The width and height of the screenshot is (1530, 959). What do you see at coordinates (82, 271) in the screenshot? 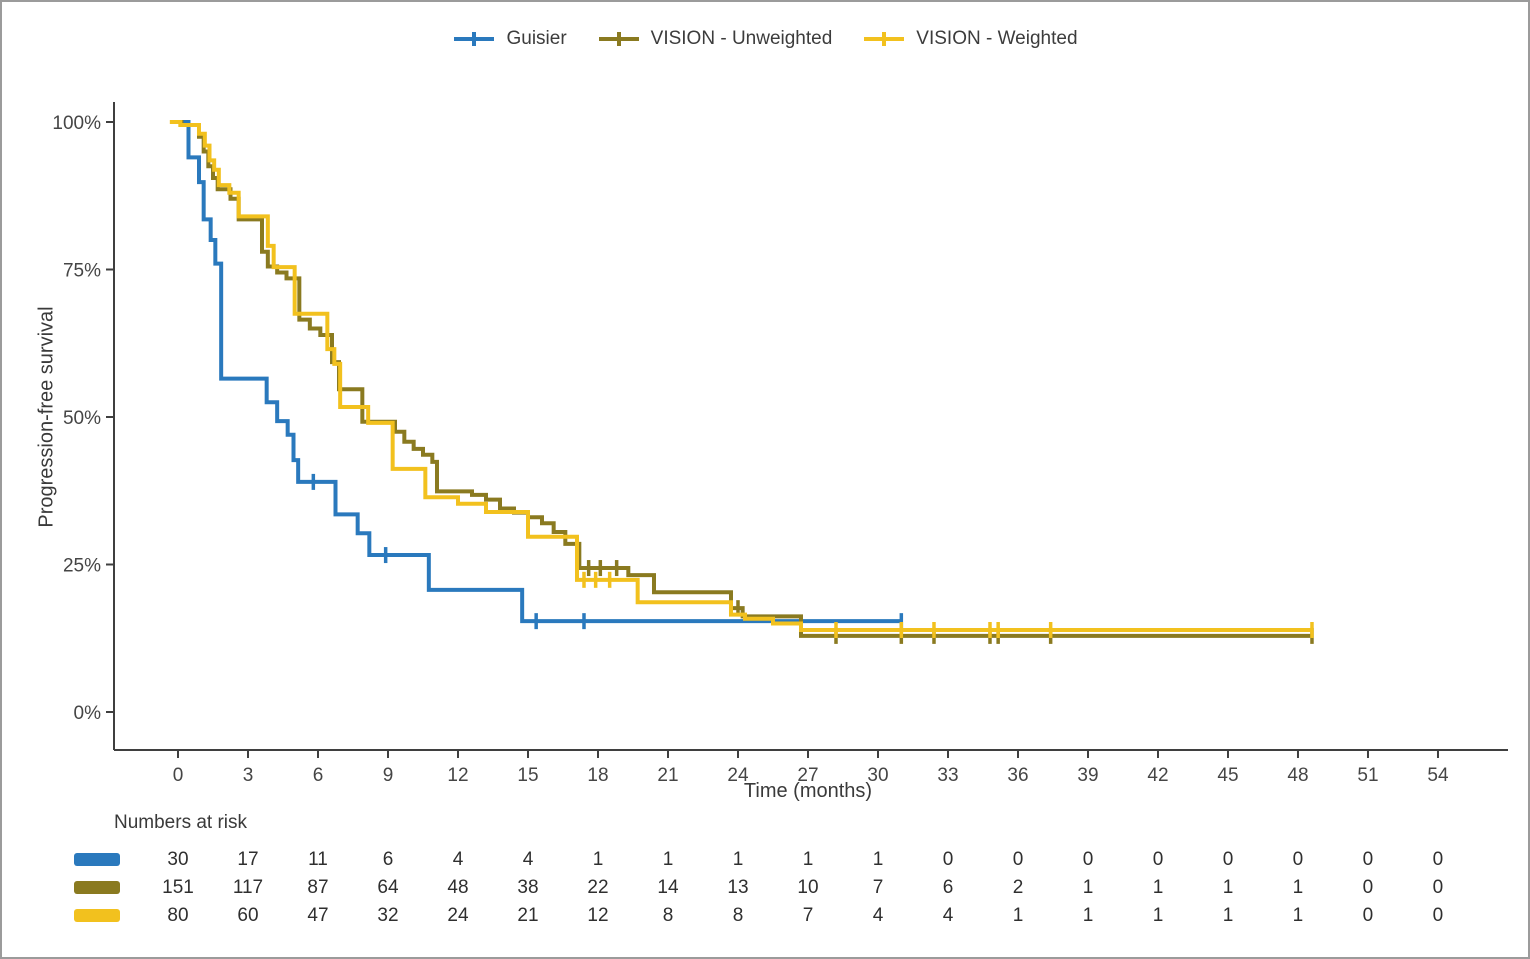
I see `y-tick-label: 75%` at bounding box center [82, 271].